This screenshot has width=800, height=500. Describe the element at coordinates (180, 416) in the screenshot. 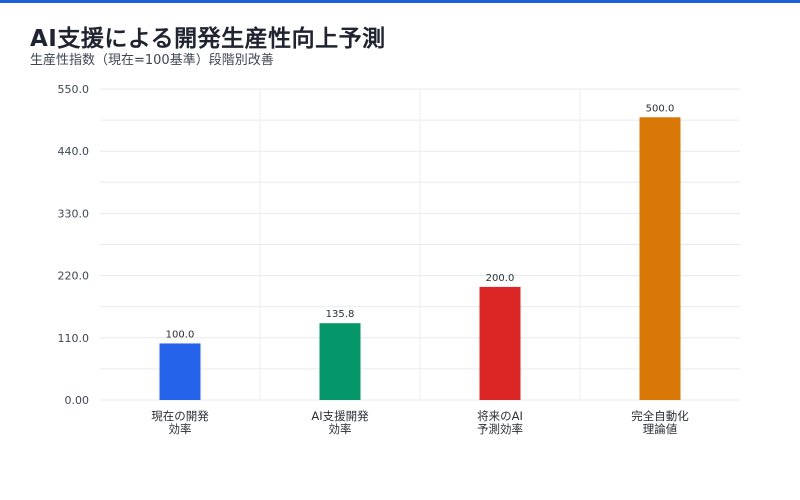

I see `x-category-label: 現在の開発` at that location.